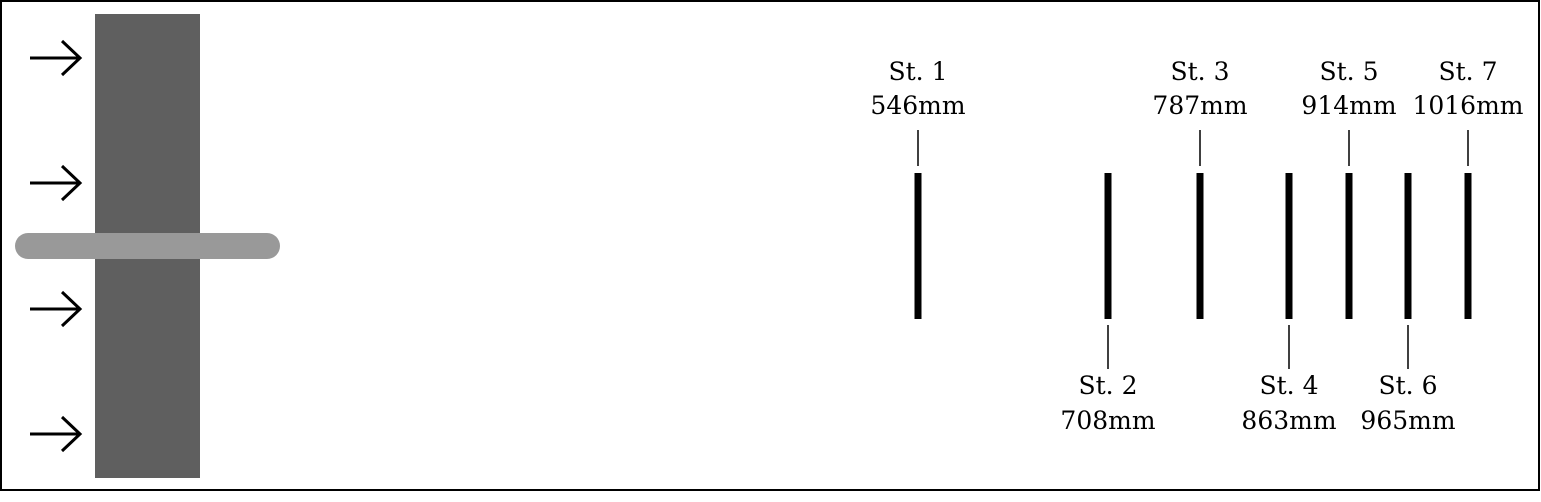  Describe the element at coordinates (918, 71) in the screenshot. I see `station-name: St. 1` at that location.